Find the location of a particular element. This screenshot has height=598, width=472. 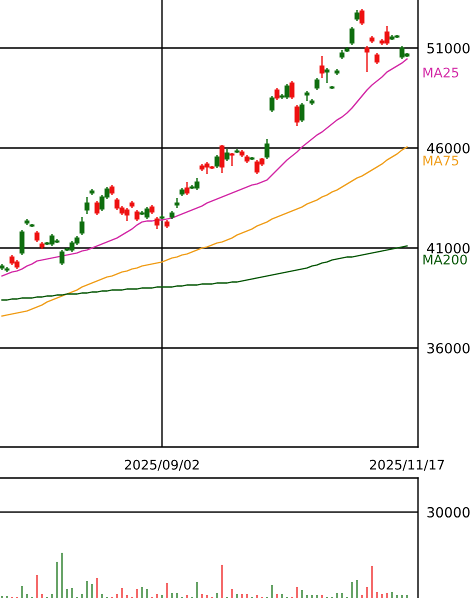

x-tick-label: 2025/11/17 is located at coordinates (407, 465).